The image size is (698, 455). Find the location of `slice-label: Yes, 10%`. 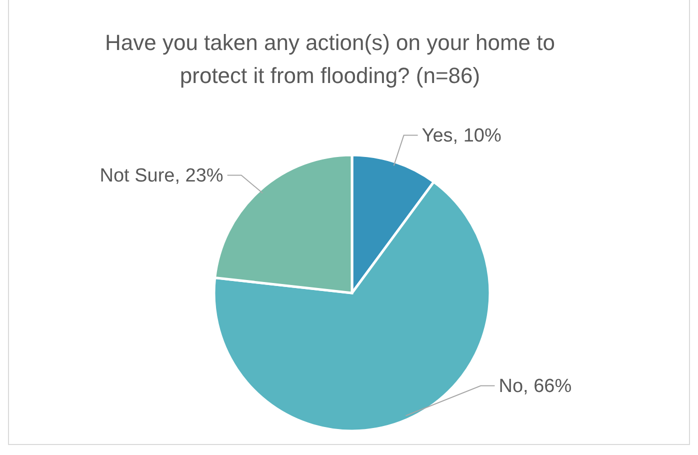

slice-label: Yes, 10% is located at coordinates (462, 135).